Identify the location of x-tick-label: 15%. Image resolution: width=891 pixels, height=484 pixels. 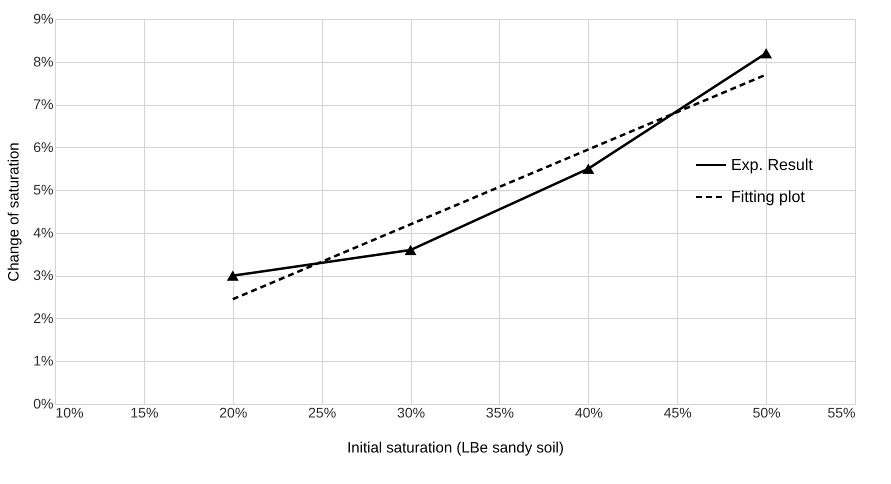
(144, 412).